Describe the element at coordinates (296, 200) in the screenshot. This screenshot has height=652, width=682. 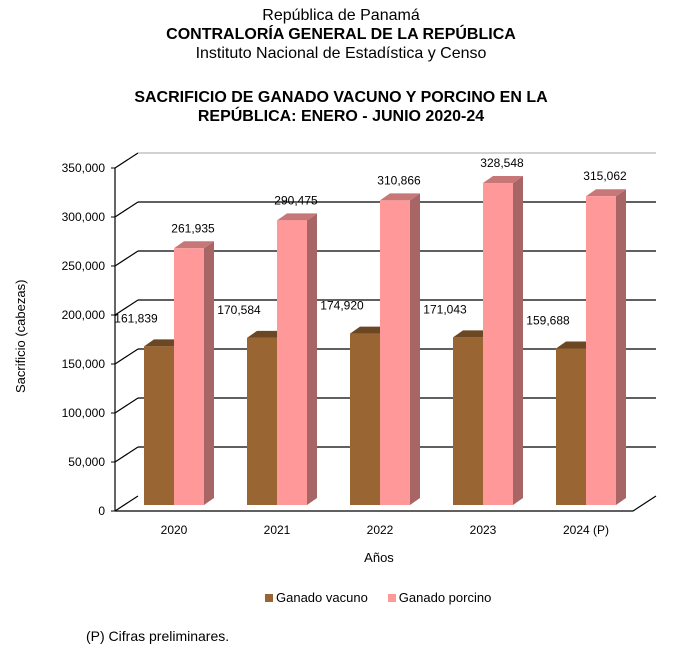
I see `data-label: 290,475` at that location.